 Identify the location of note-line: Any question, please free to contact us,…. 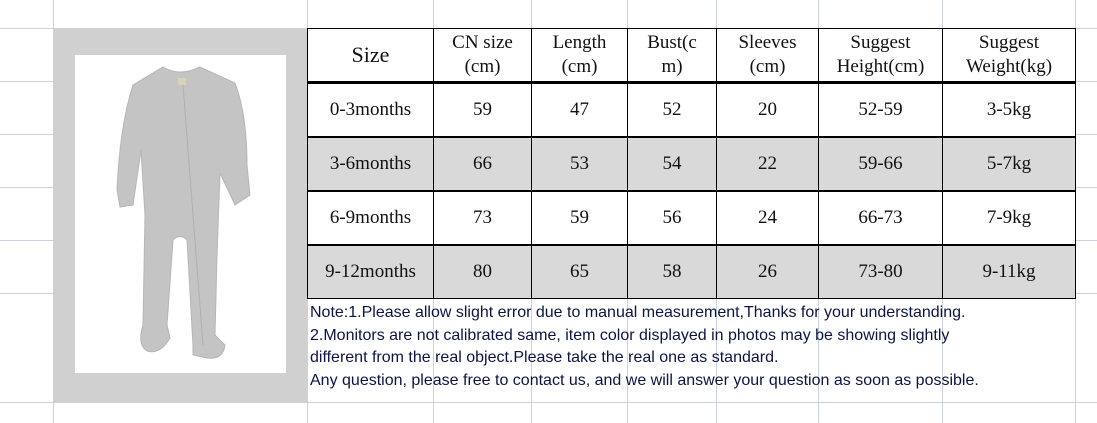
(644, 381).